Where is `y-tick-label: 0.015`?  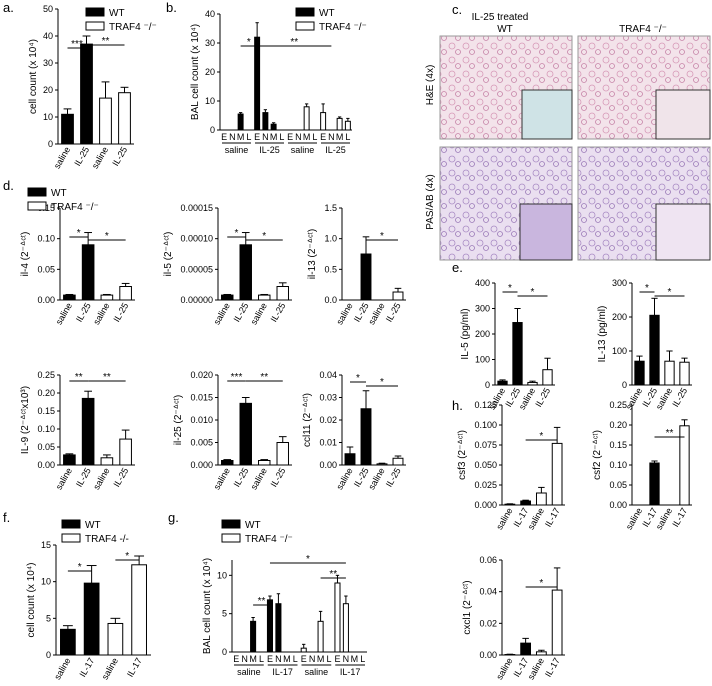 y-tick-label: 0.015 is located at coordinates (201, 398).